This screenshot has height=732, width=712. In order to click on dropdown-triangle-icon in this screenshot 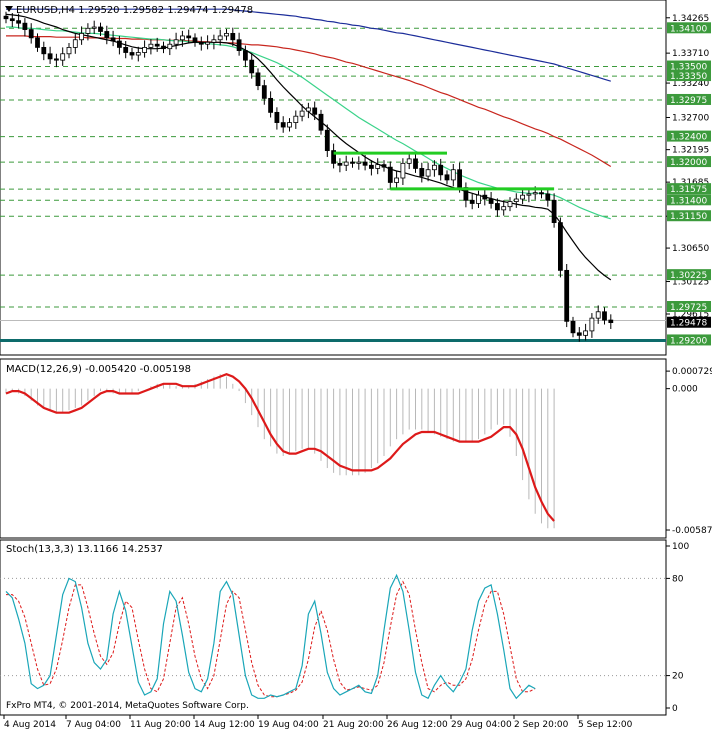, I will do `click(9, 9)`.